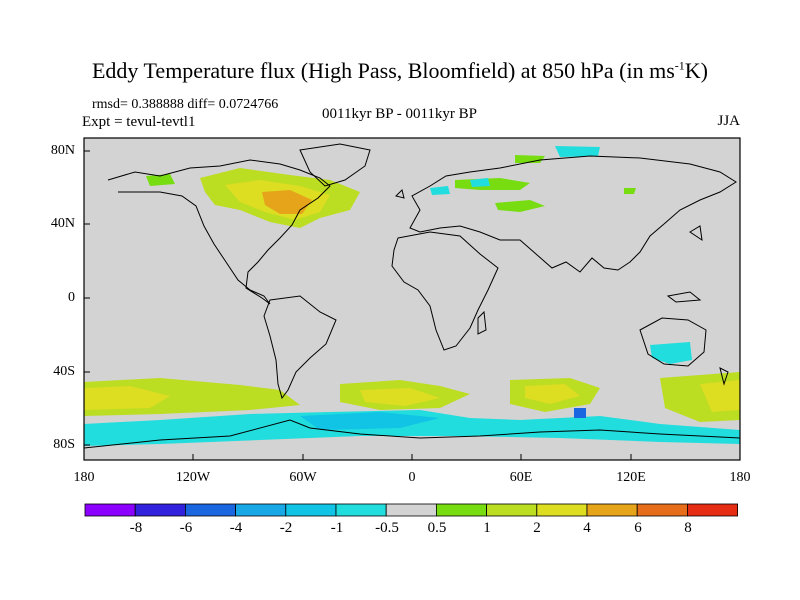 The height and width of the screenshot is (600, 800). What do you see at coordinates (728, 121) in the screenshot?
I see `season-label: JJA` at bounding box center [728, 121].